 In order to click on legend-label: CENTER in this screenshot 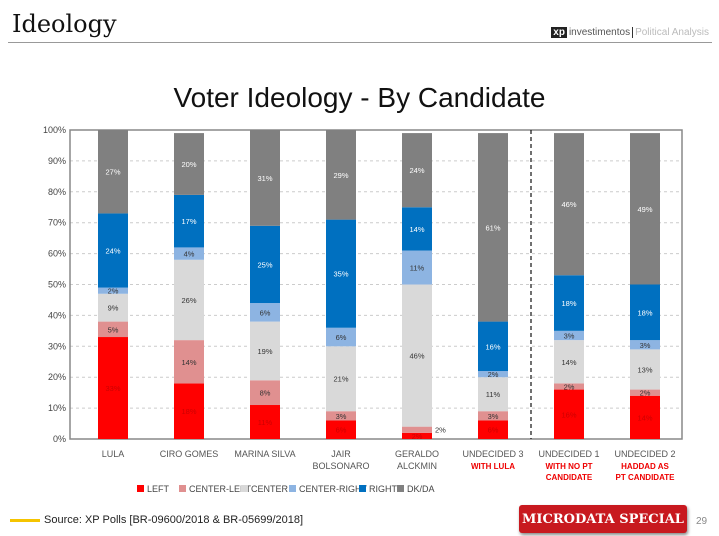, I will do `click(270, 489)`.